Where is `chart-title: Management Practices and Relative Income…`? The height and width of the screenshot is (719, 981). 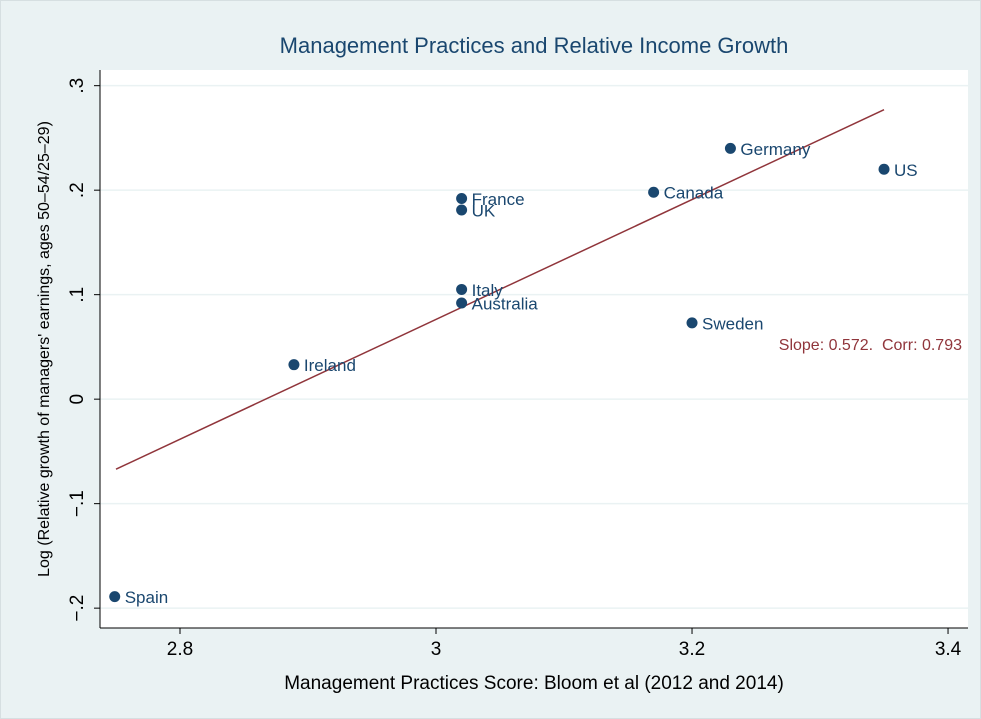 chart-title: Management Practices and Relative Income… is located at coordinates (534, 45).